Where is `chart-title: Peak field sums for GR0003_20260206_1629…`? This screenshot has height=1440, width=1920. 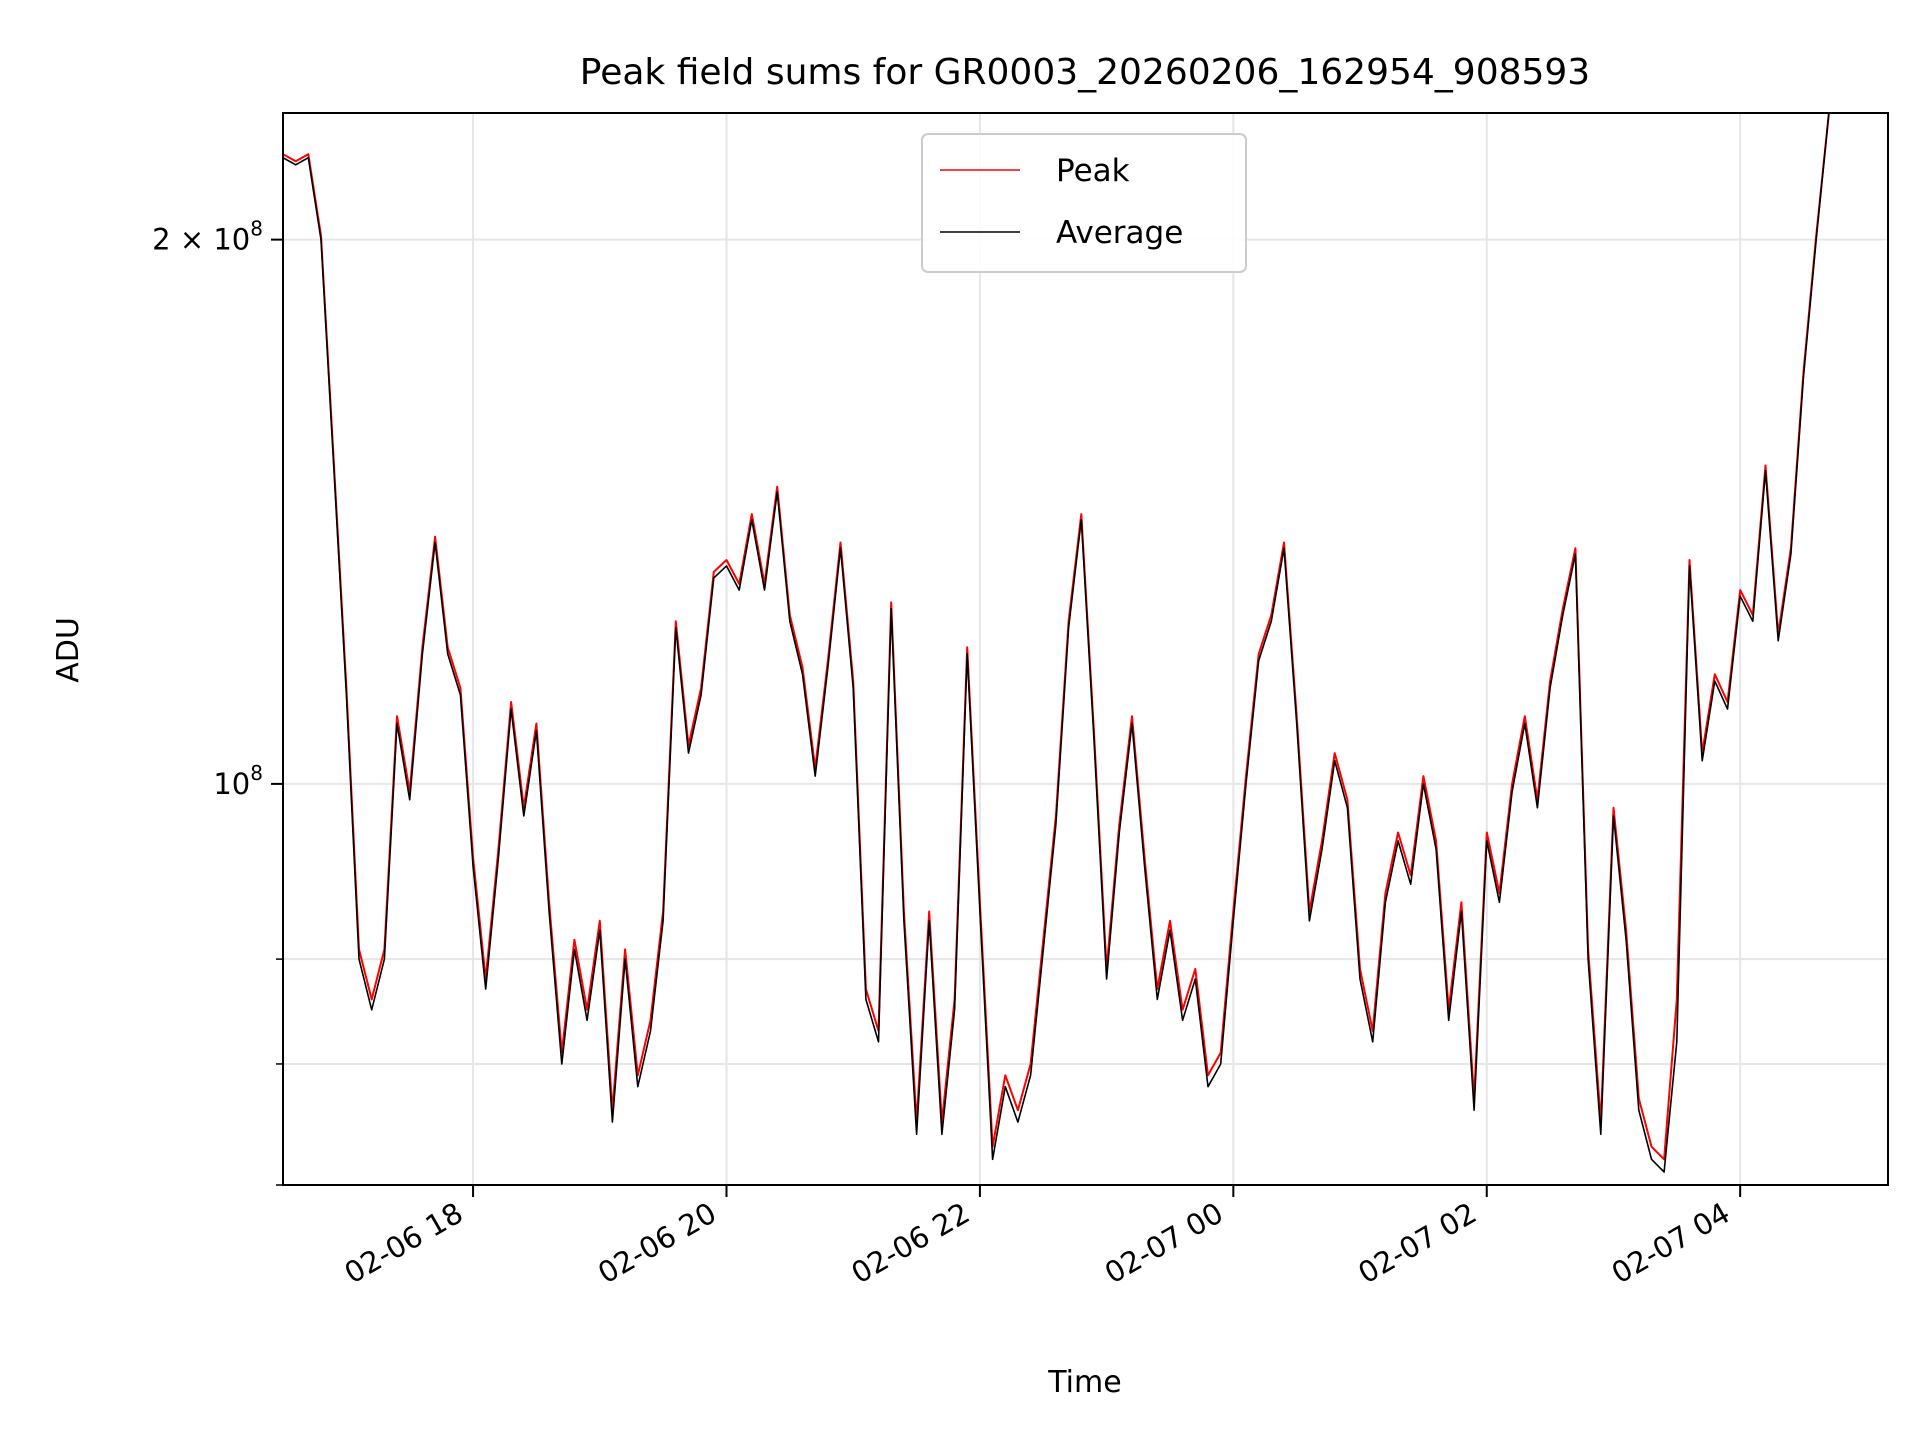
chart-title: Peak field sums for GR0003_20260206_1629… is located at coordinates (1085, 72).